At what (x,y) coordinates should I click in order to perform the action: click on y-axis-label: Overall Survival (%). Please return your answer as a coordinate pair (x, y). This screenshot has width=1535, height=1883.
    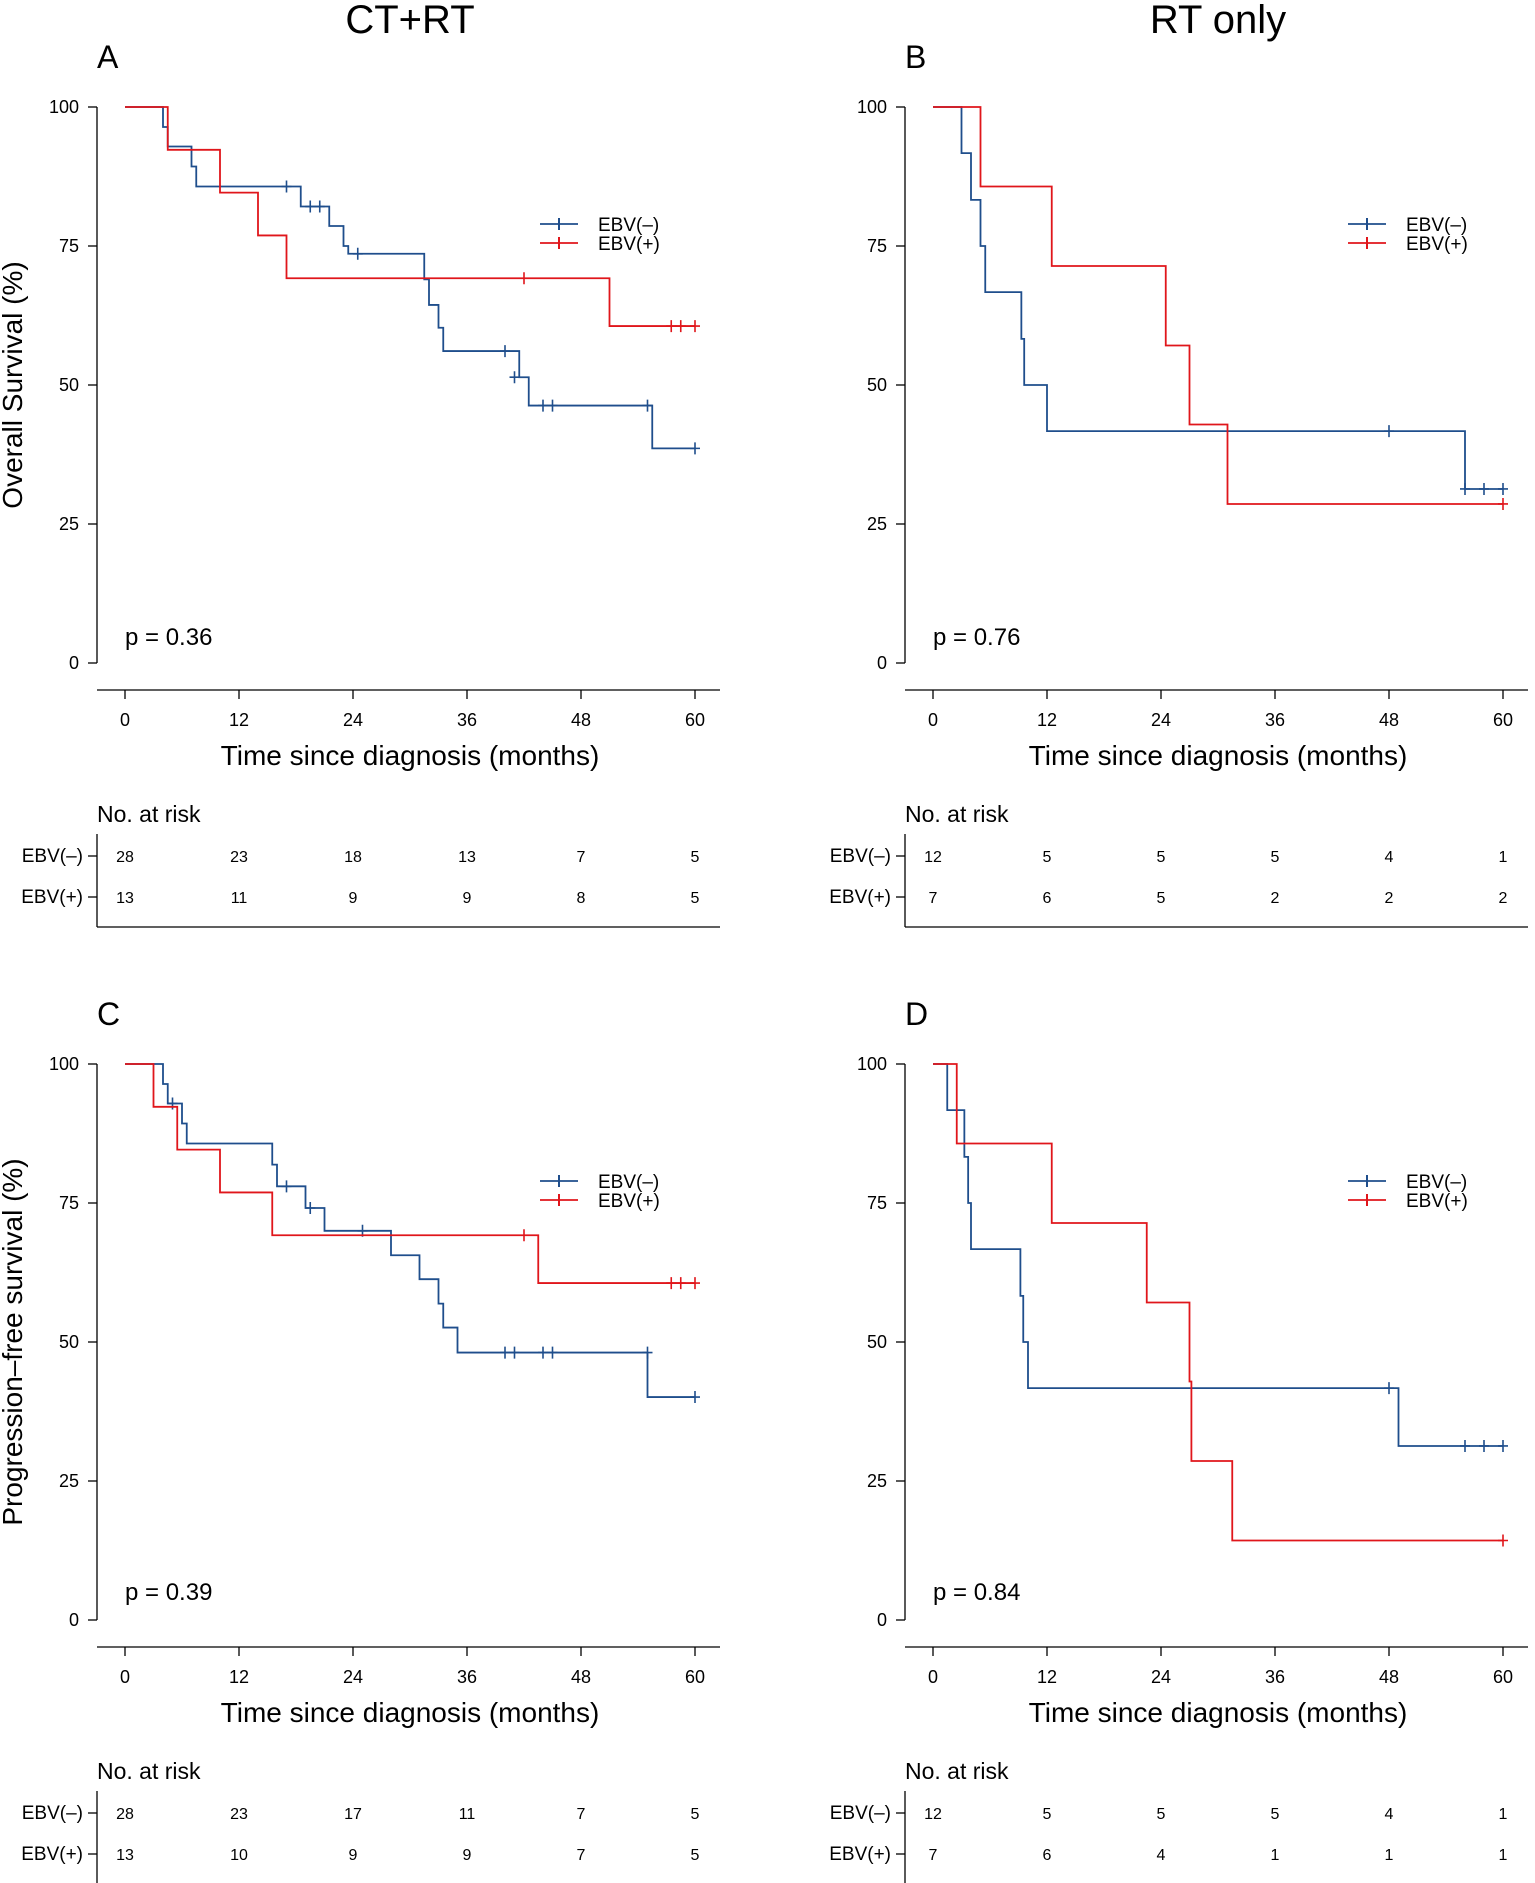
    Looking at the image, I should click on (14, 384).